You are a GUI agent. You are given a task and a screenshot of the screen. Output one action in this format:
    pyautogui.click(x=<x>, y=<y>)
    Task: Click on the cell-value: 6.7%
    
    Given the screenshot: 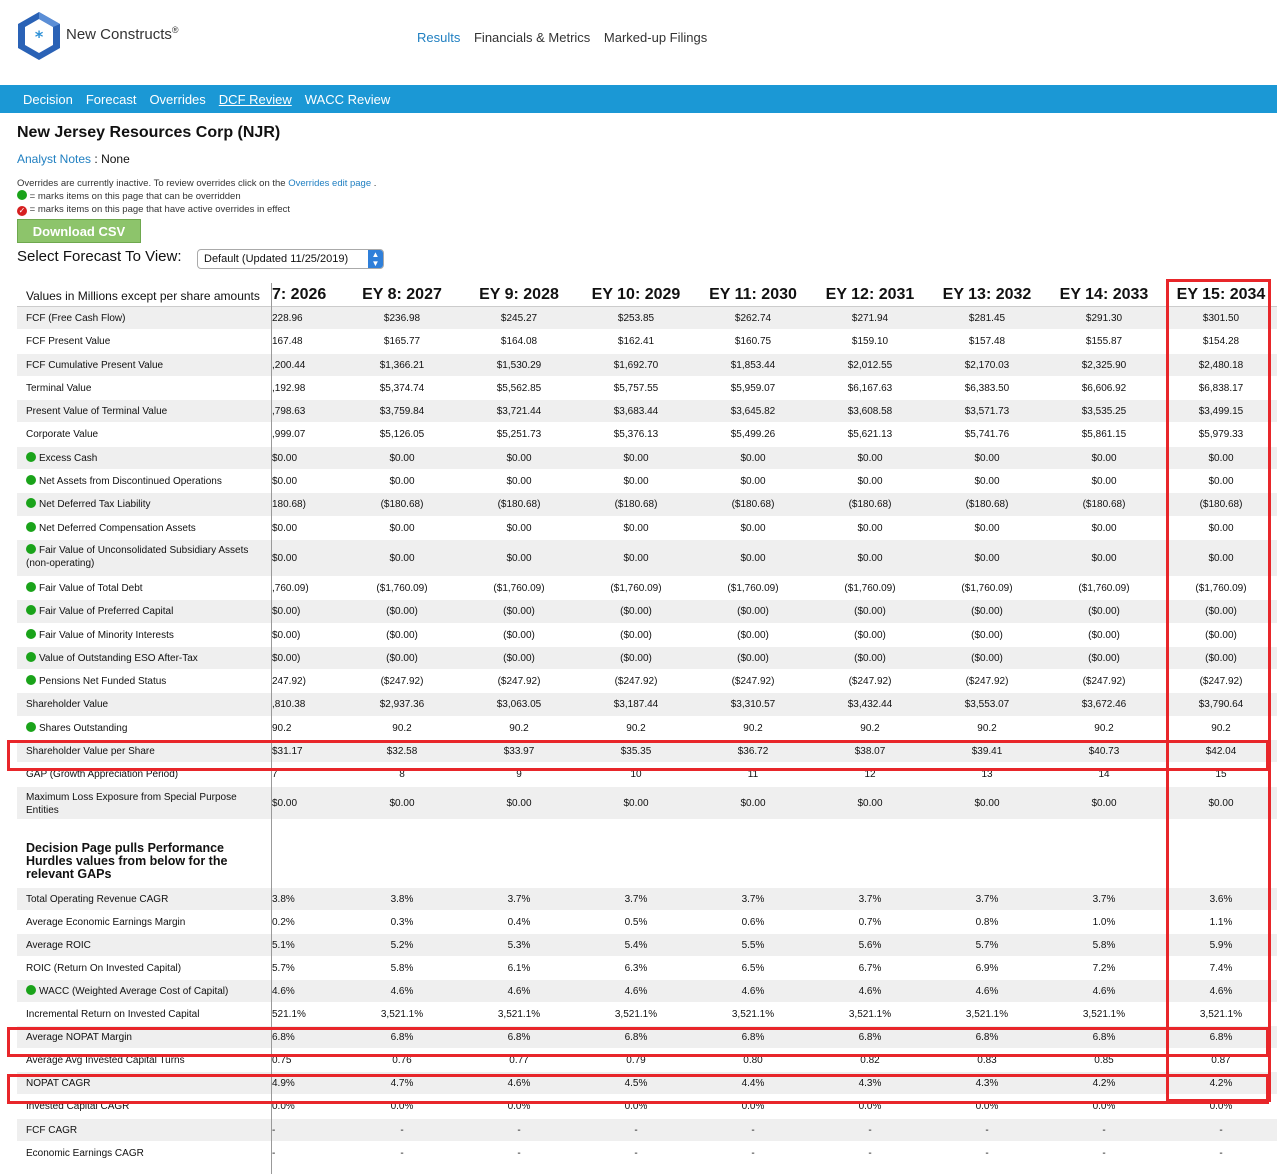 What is the action you would take?
    pyautogui.click(x=870, y=968)
    